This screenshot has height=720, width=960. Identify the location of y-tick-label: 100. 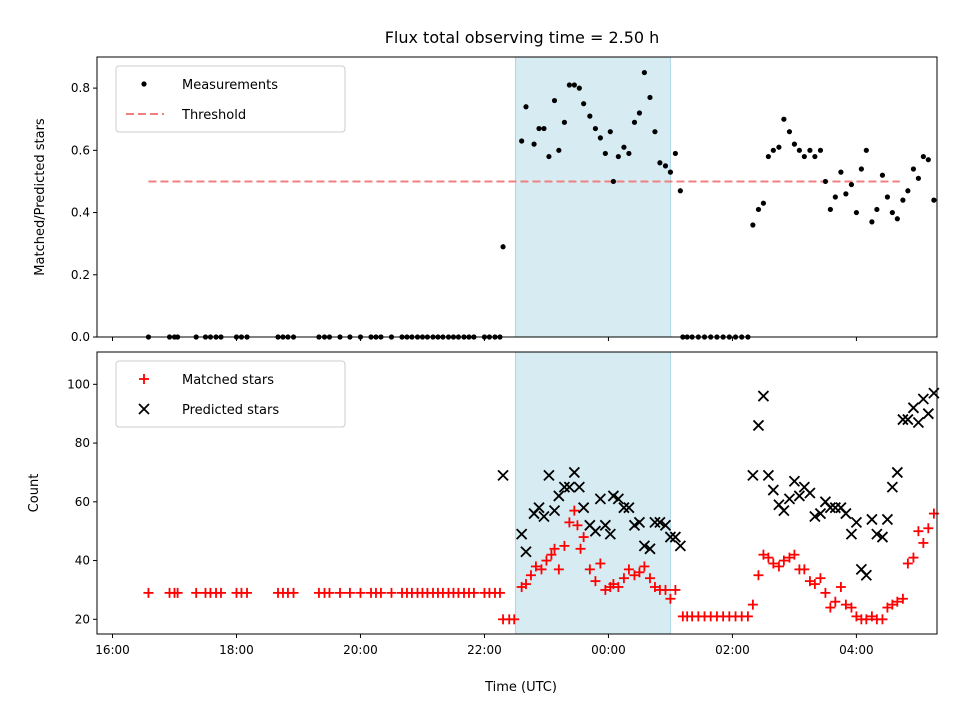
(78, 384).